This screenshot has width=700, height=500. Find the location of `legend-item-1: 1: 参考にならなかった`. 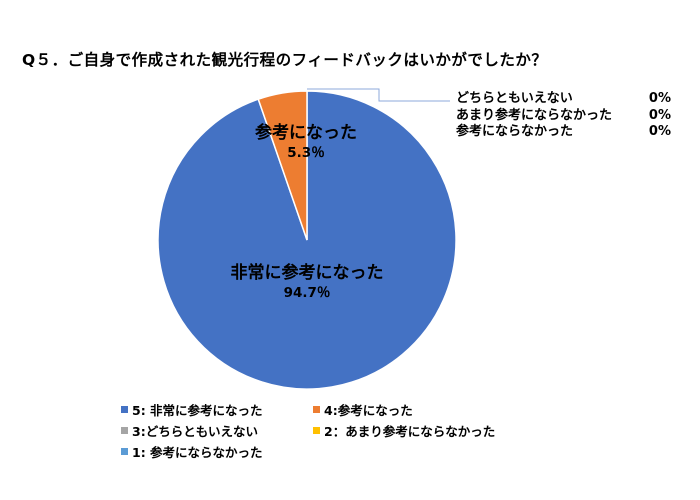

legend-item-1: 1: 参考にならなかった is located at coordinates (192, 451).